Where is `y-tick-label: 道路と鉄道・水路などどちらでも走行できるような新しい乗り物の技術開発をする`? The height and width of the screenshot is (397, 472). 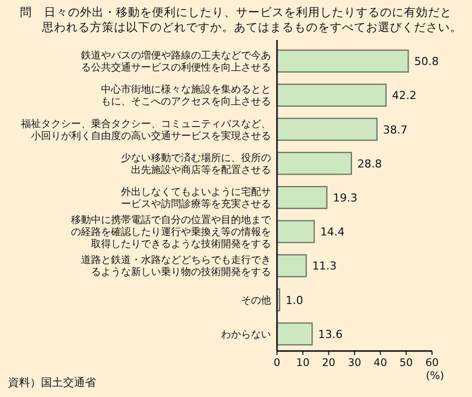 y-tick-label: 道路と鉄道・水路などどちらでも走行できるような新しい乗り物の技術開発をする is located at coordinates (176, 266).